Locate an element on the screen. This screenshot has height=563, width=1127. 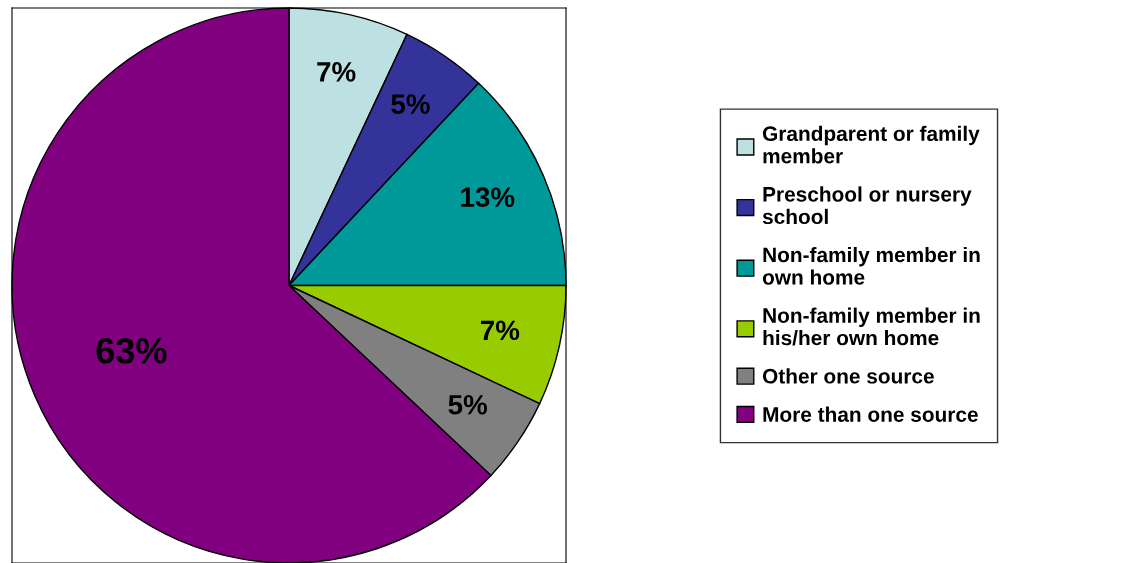
legend-label: Non-family member in his/her own home is located at coordinates (871, 326).